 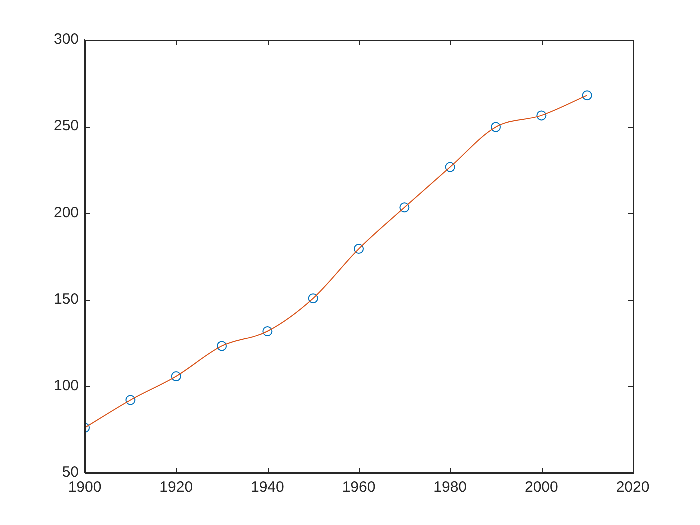 What do you see at coordinates (541, 487) in the screenshot?
I see `x-tick-label: 2000` at bounding box center [541, 487].